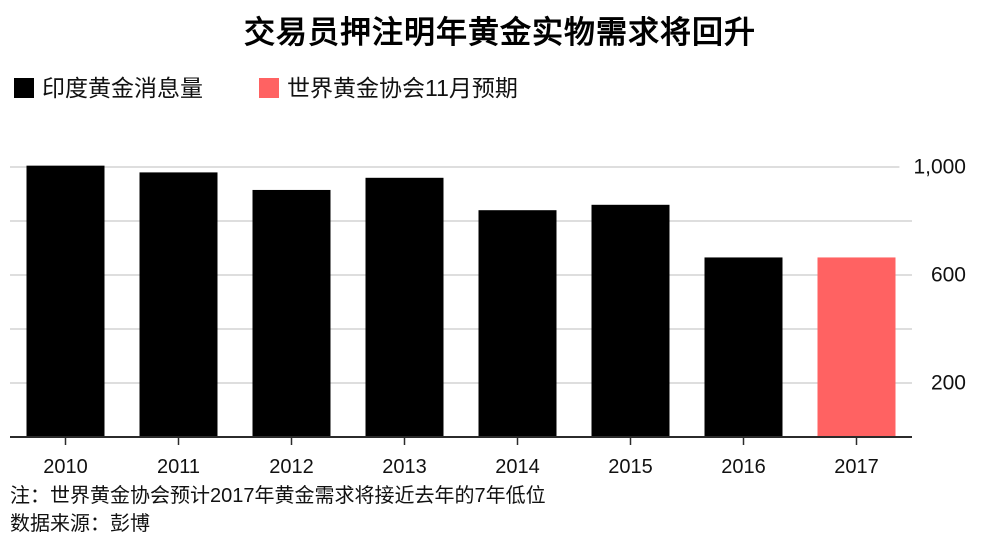 The height and width of the screenshot is (539, 1000). Describe the element at coordinates (461, 457) in the screenshot. I see `x-axis: 2010 2011 2012 2013 2014 2015 2016 2017` at that location.